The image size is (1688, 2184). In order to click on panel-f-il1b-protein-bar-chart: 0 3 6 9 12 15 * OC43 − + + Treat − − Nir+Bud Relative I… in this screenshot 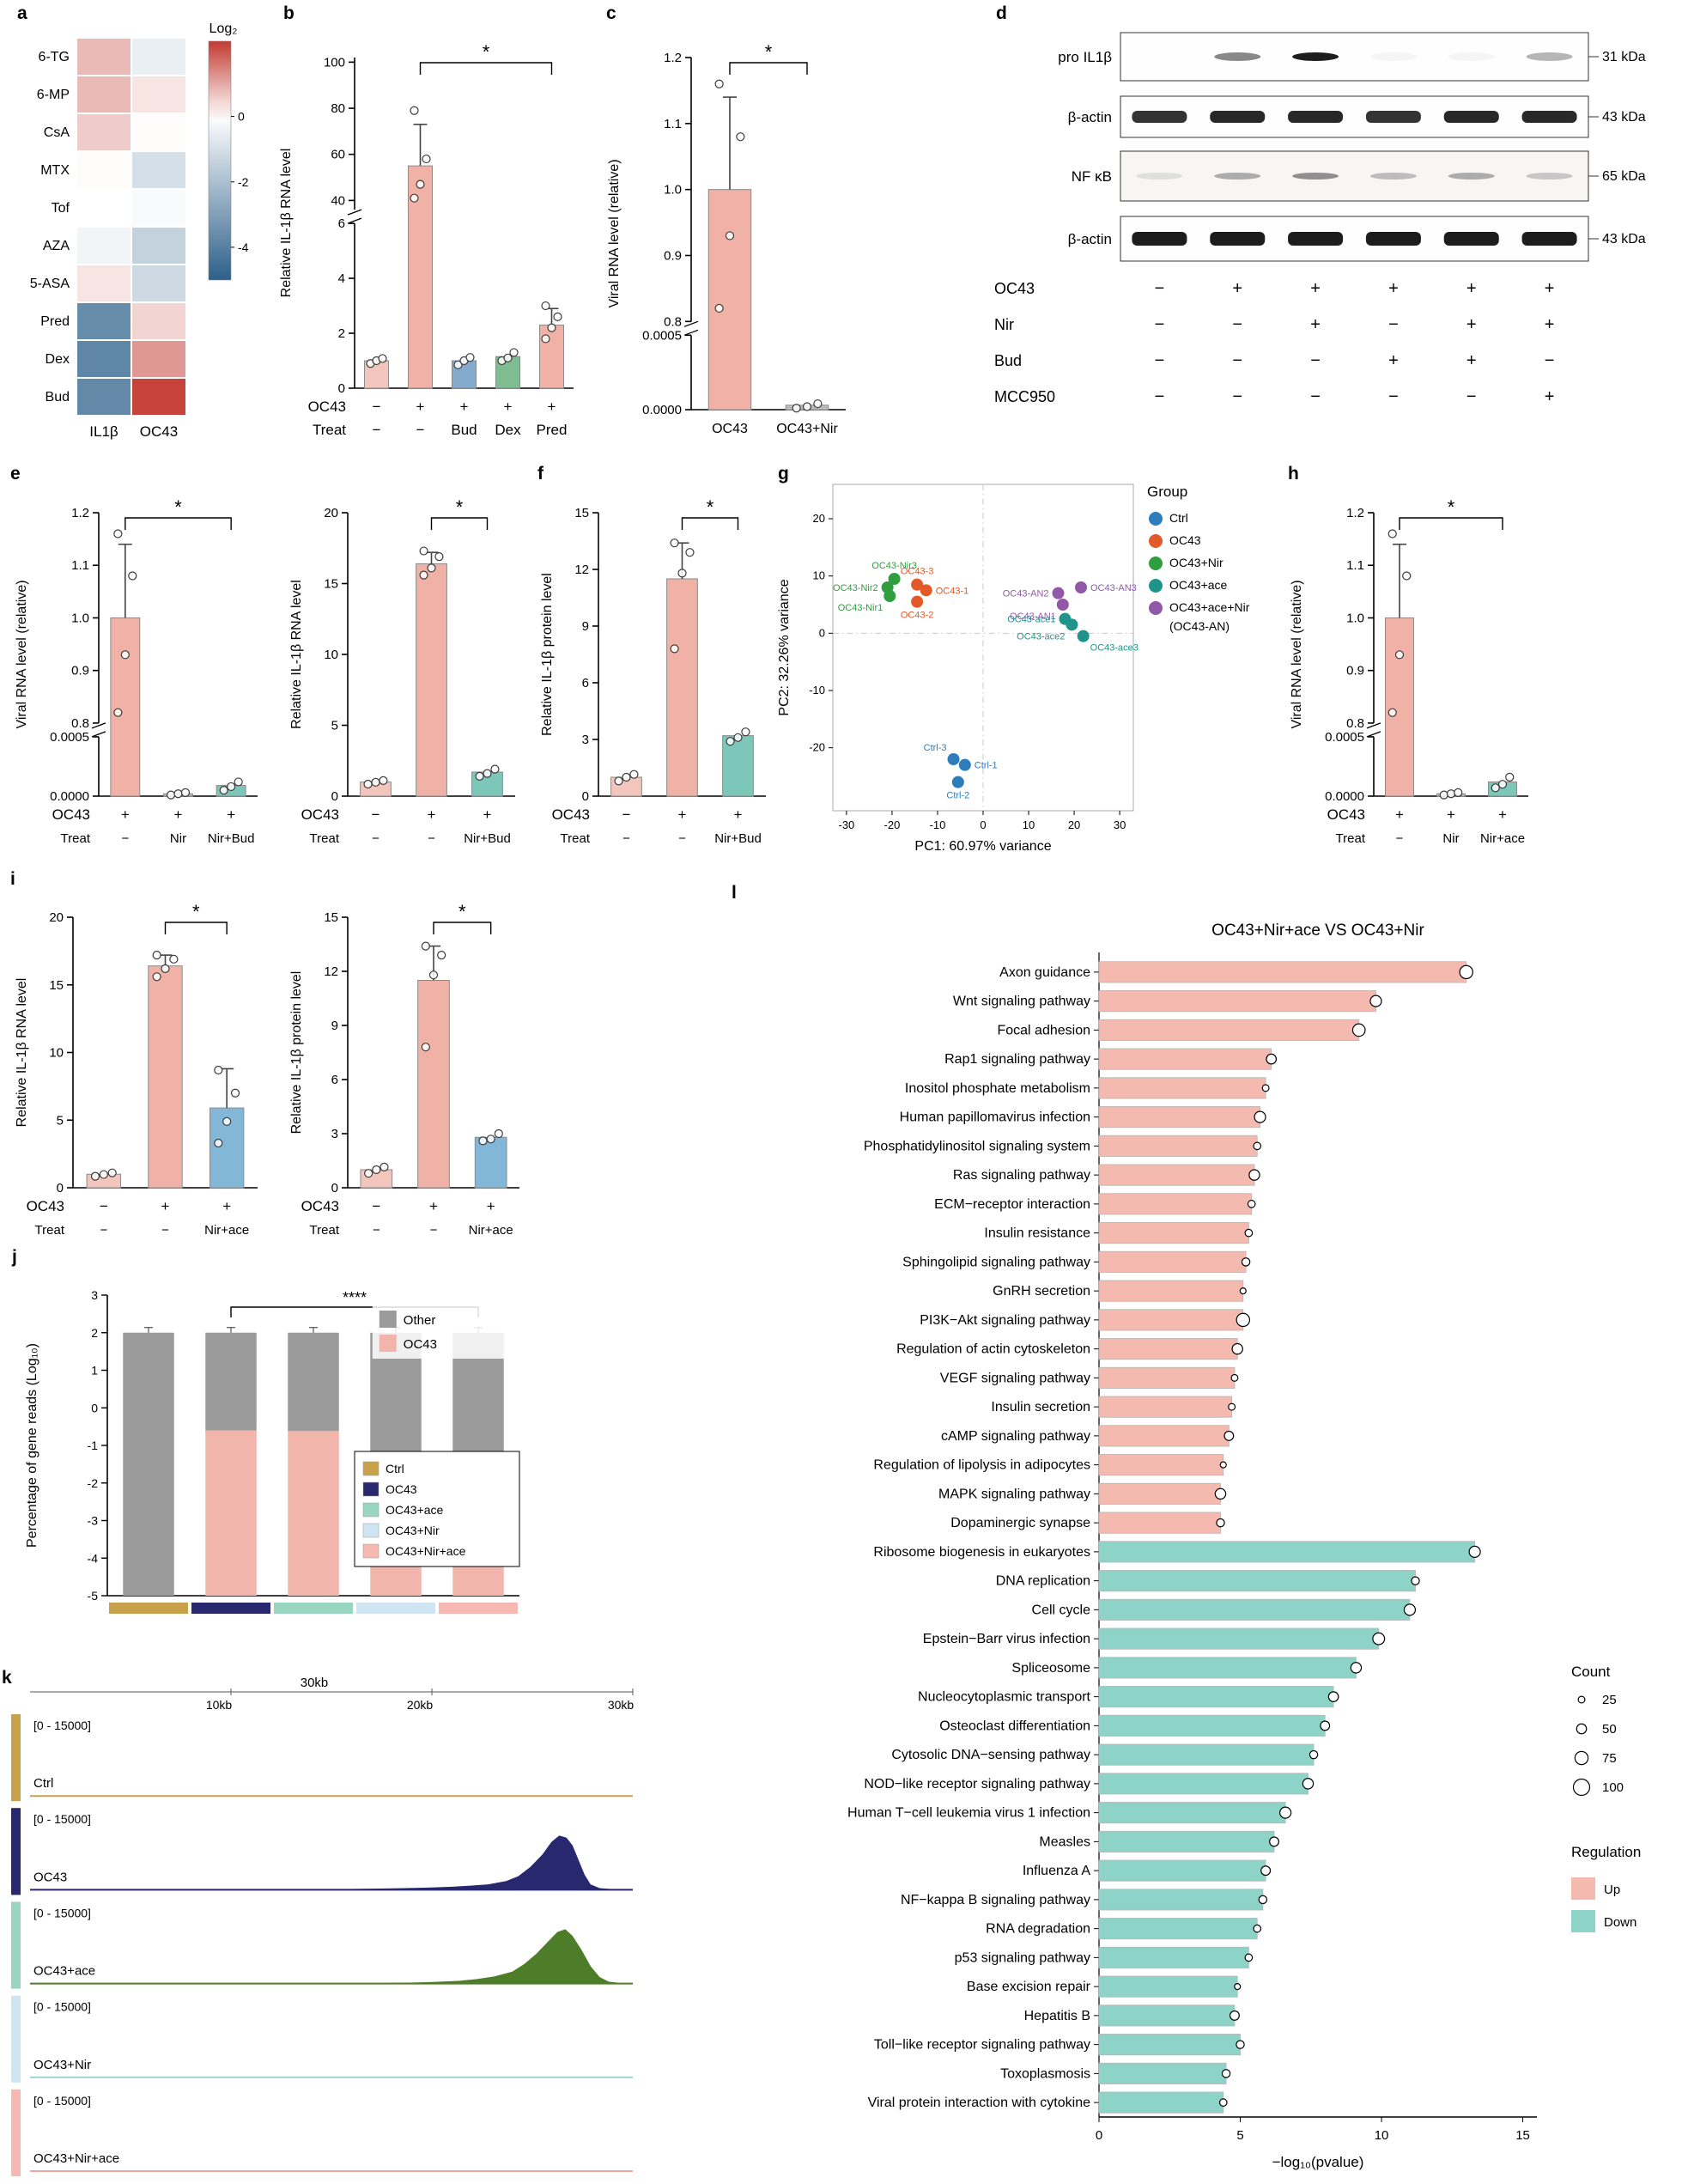, I will do `click(656, 669)`.